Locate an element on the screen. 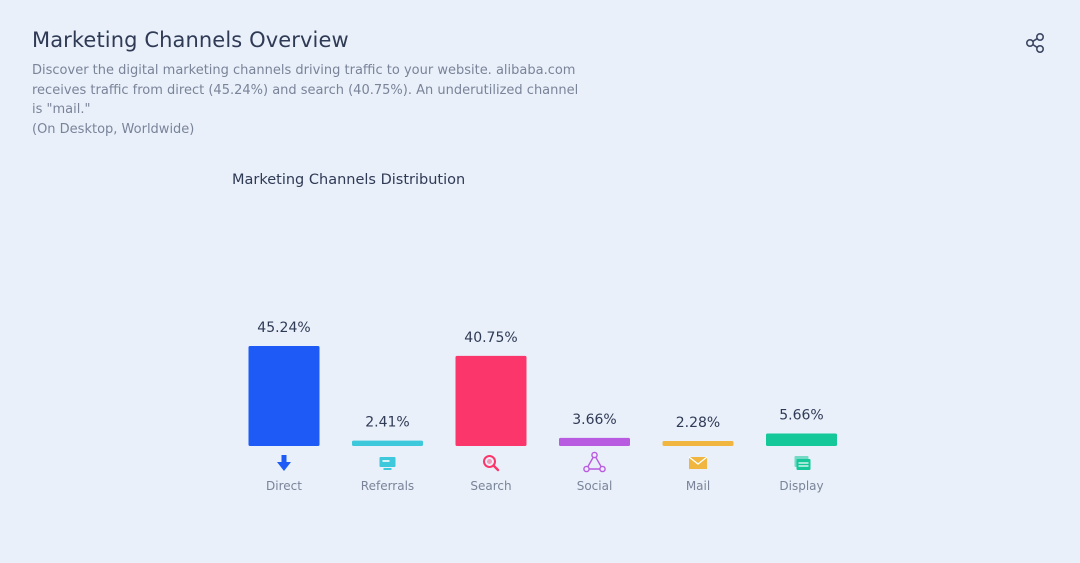 This screenshot has width=1080, height=563. category-label: Referrals is located at coordinates (387, 486).